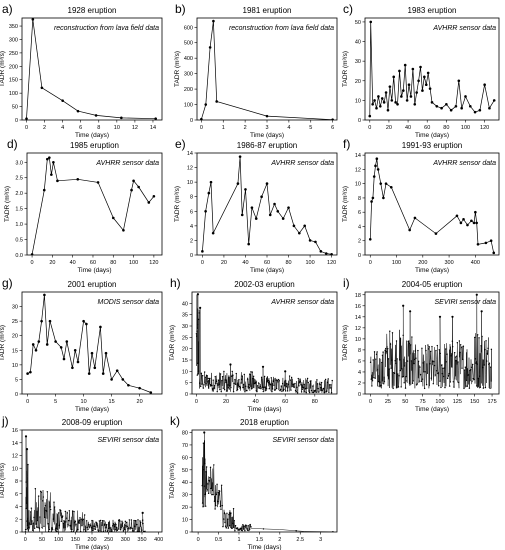  I want to click on y-tick-label: 30, so click(15, 308).